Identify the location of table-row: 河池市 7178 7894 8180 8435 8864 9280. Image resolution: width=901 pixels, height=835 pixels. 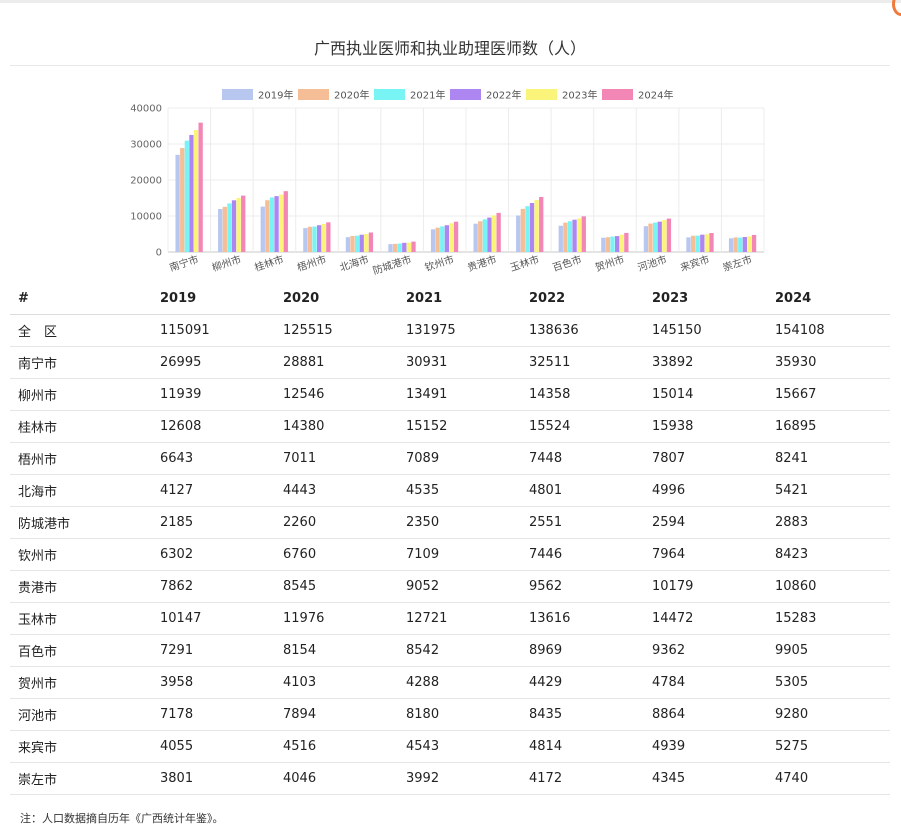
(450, 714).